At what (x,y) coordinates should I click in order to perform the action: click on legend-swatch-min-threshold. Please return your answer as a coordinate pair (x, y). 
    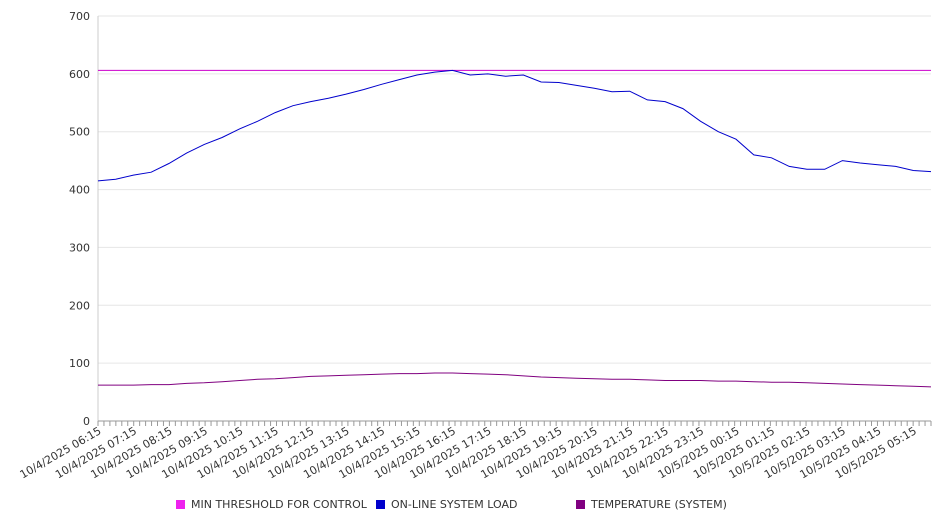
    Looking at the image, I should click on (180, 504).